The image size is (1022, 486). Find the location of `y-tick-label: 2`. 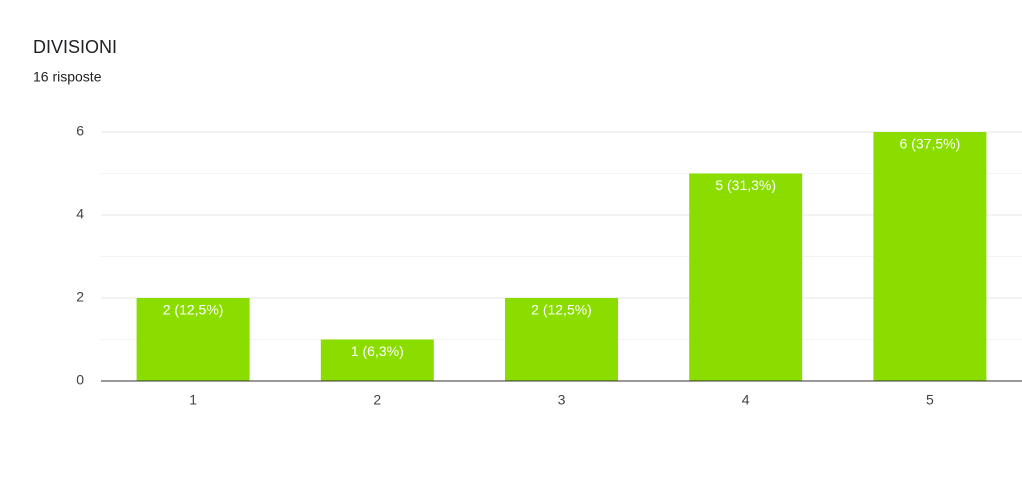

y-tick-label: 2 is located at coordinates (80, 297).